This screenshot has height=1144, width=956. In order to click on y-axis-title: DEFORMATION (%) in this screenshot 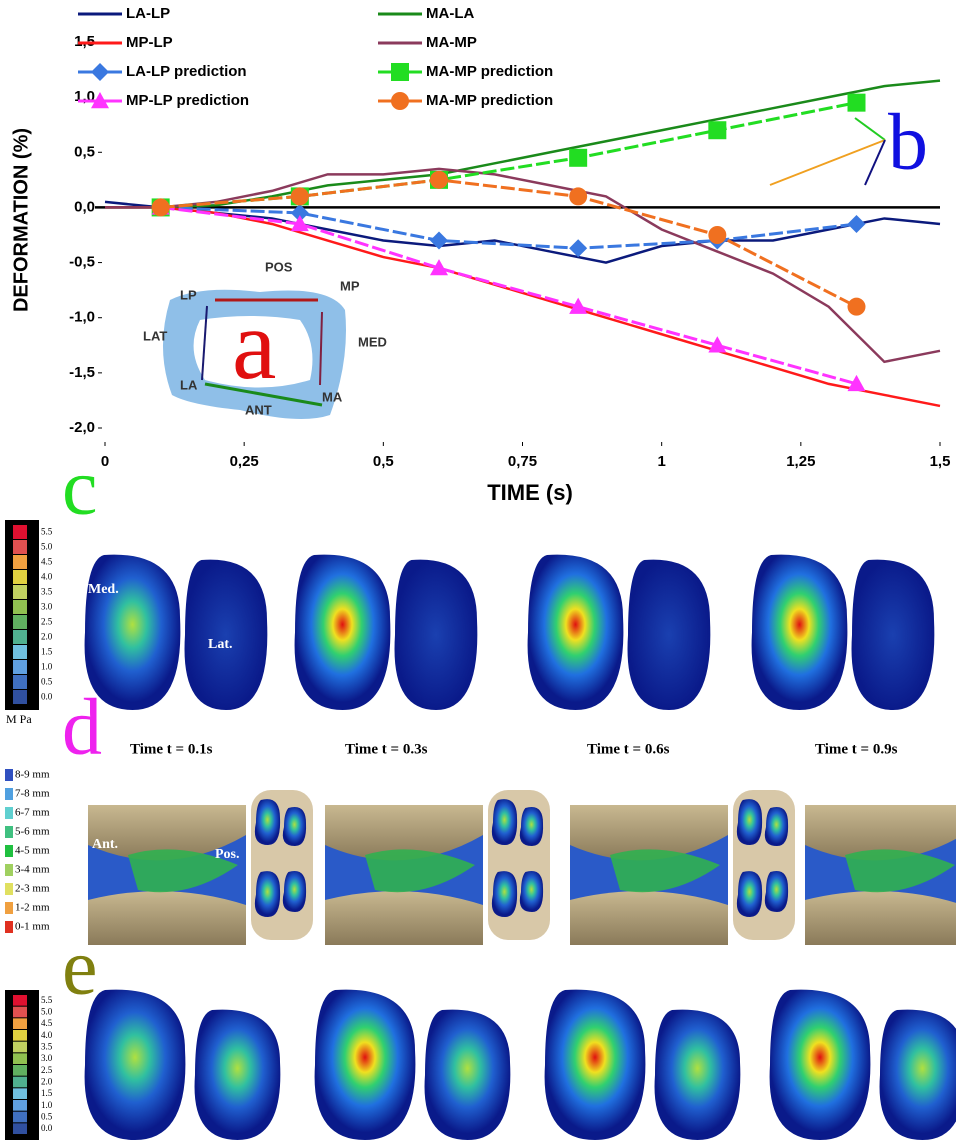, I will do `click(21, 220)`.